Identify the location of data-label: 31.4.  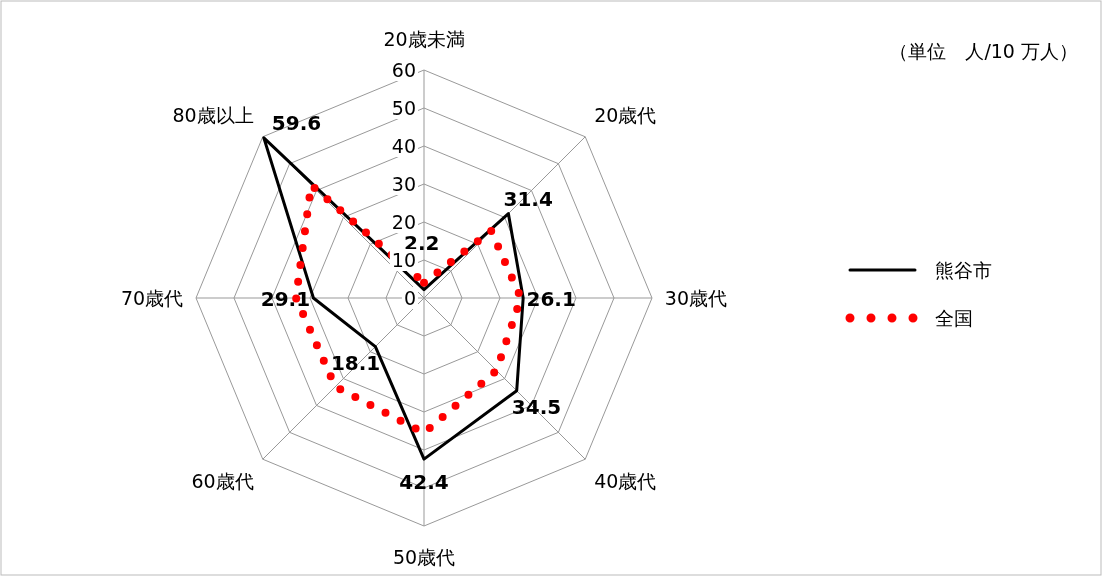
(528, 199).